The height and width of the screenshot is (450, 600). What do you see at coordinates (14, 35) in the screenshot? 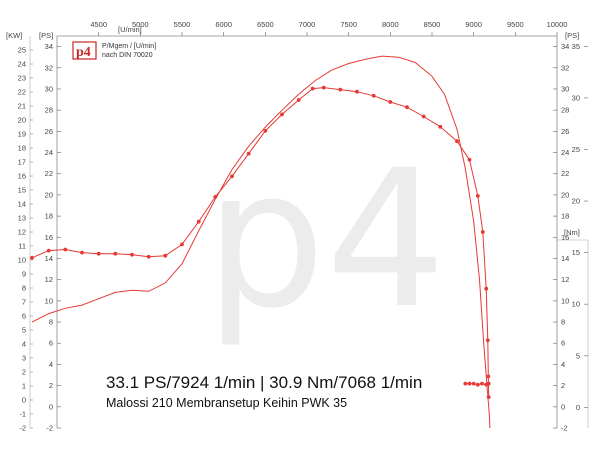
I see `kw-axis-label: [KW]` at bounding box center [14, 35].